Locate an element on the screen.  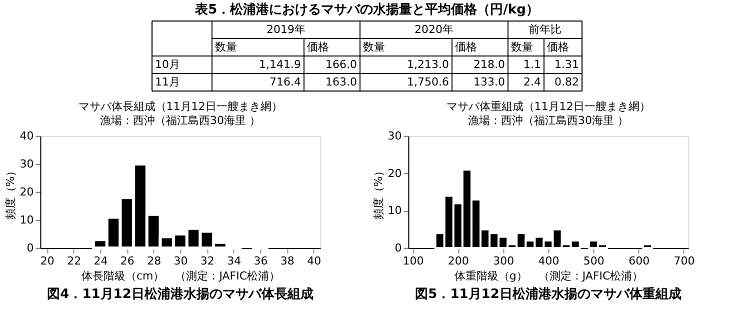
text: 2.4 is located at coordinates (532, 81).